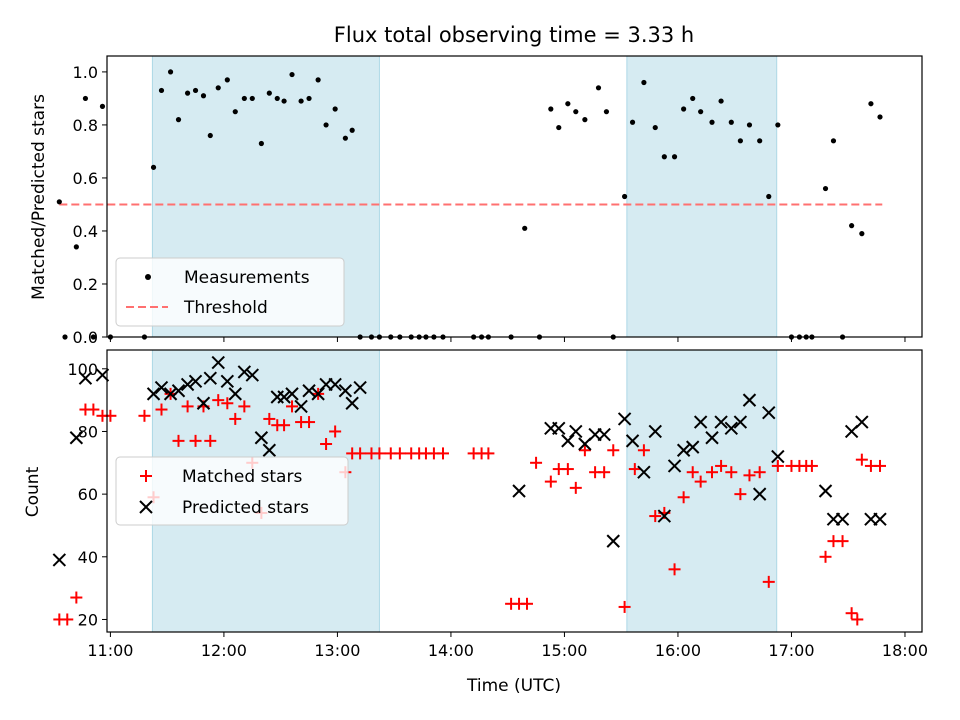 The image size is (960, 720). Describe the element at coordinates (905, 650) in the screenshot. I see `x-tick-label: 18:00` at that location.